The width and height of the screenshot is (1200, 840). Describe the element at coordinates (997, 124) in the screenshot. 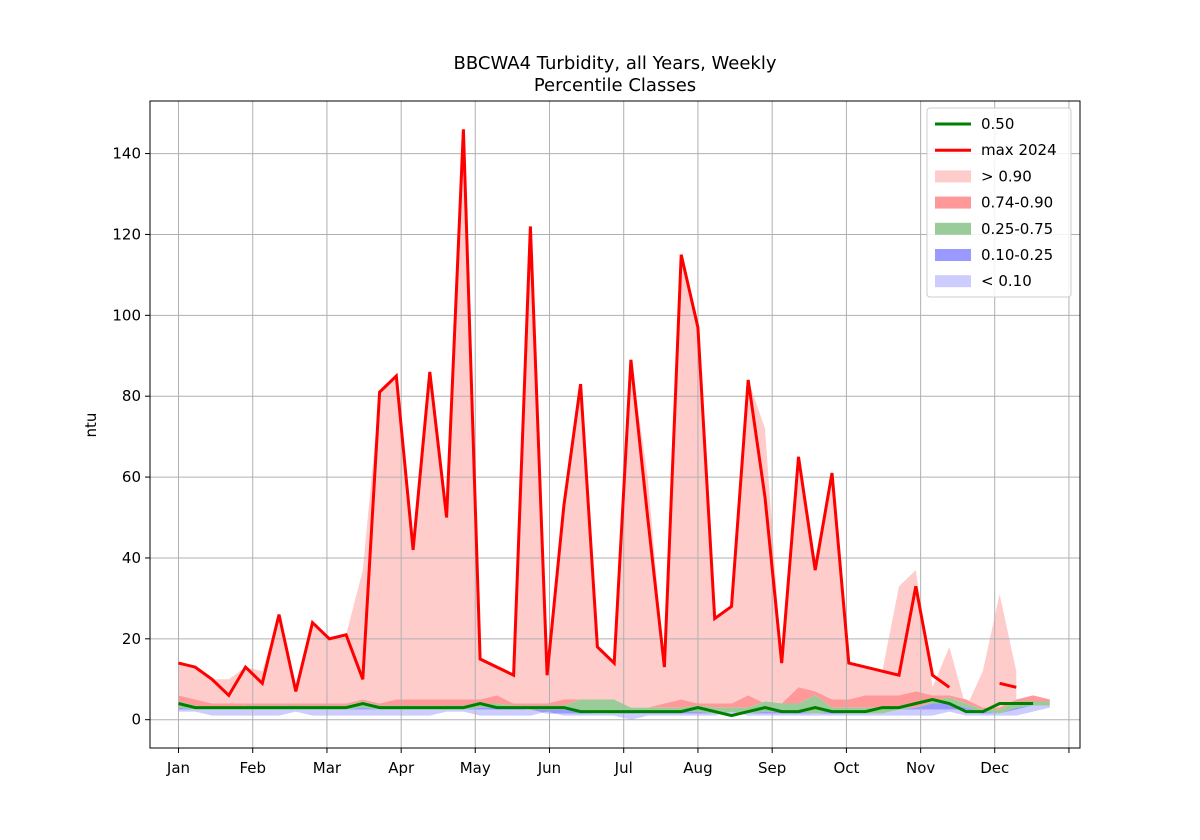

I see `legend-label: 0.50` at that location.